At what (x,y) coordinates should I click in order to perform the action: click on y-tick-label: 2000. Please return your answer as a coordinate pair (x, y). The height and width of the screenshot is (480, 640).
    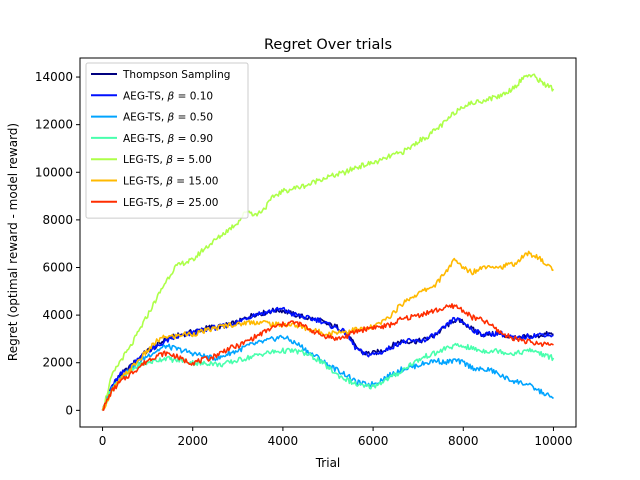
    Looking at the image, I should click on (57, 363).